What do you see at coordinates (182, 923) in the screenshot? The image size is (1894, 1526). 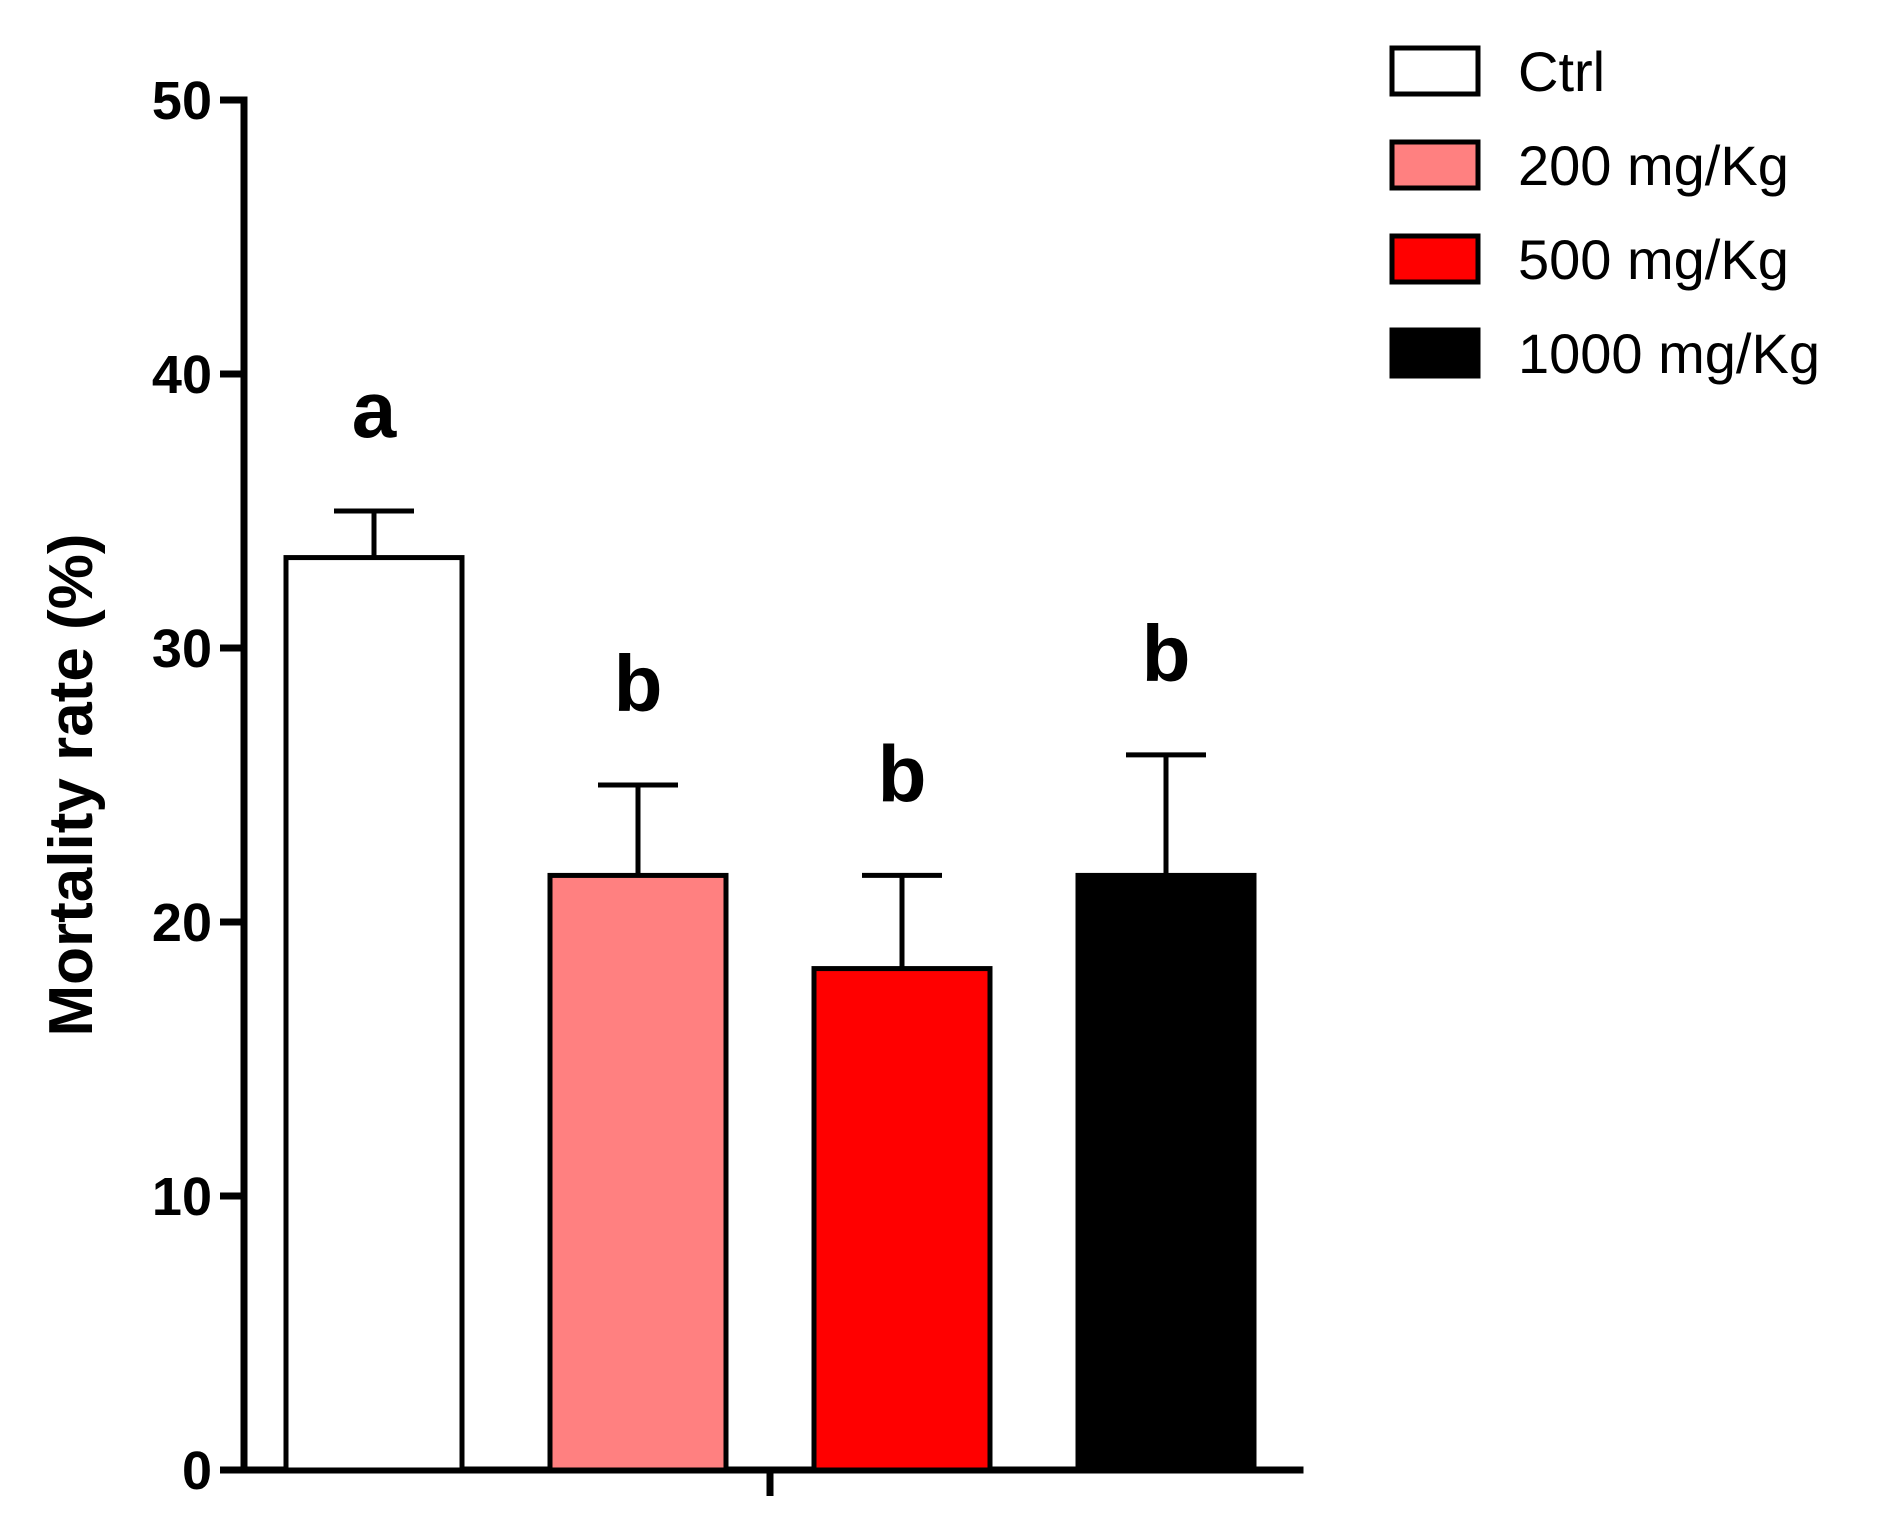 I see `y-tick-label: 20` at bounding box center [182, 923].